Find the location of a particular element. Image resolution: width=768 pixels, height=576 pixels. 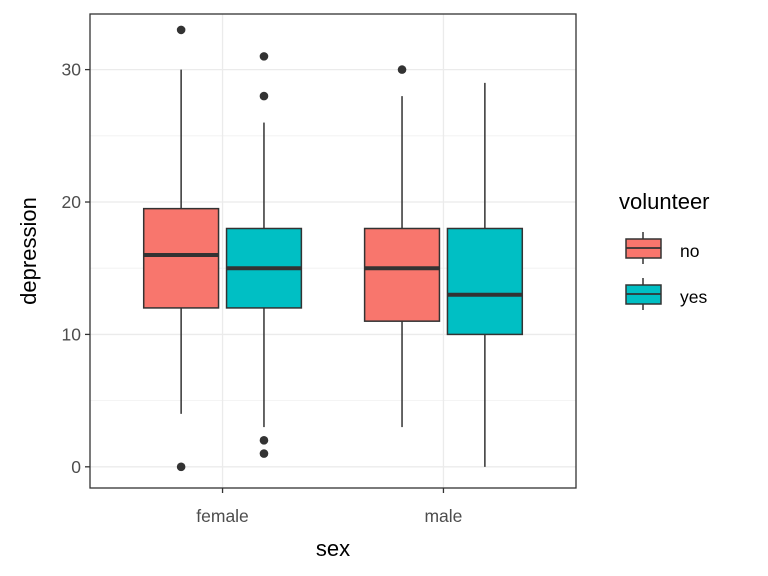

legend: volunteer no yes is located at coordinates (664, 249).